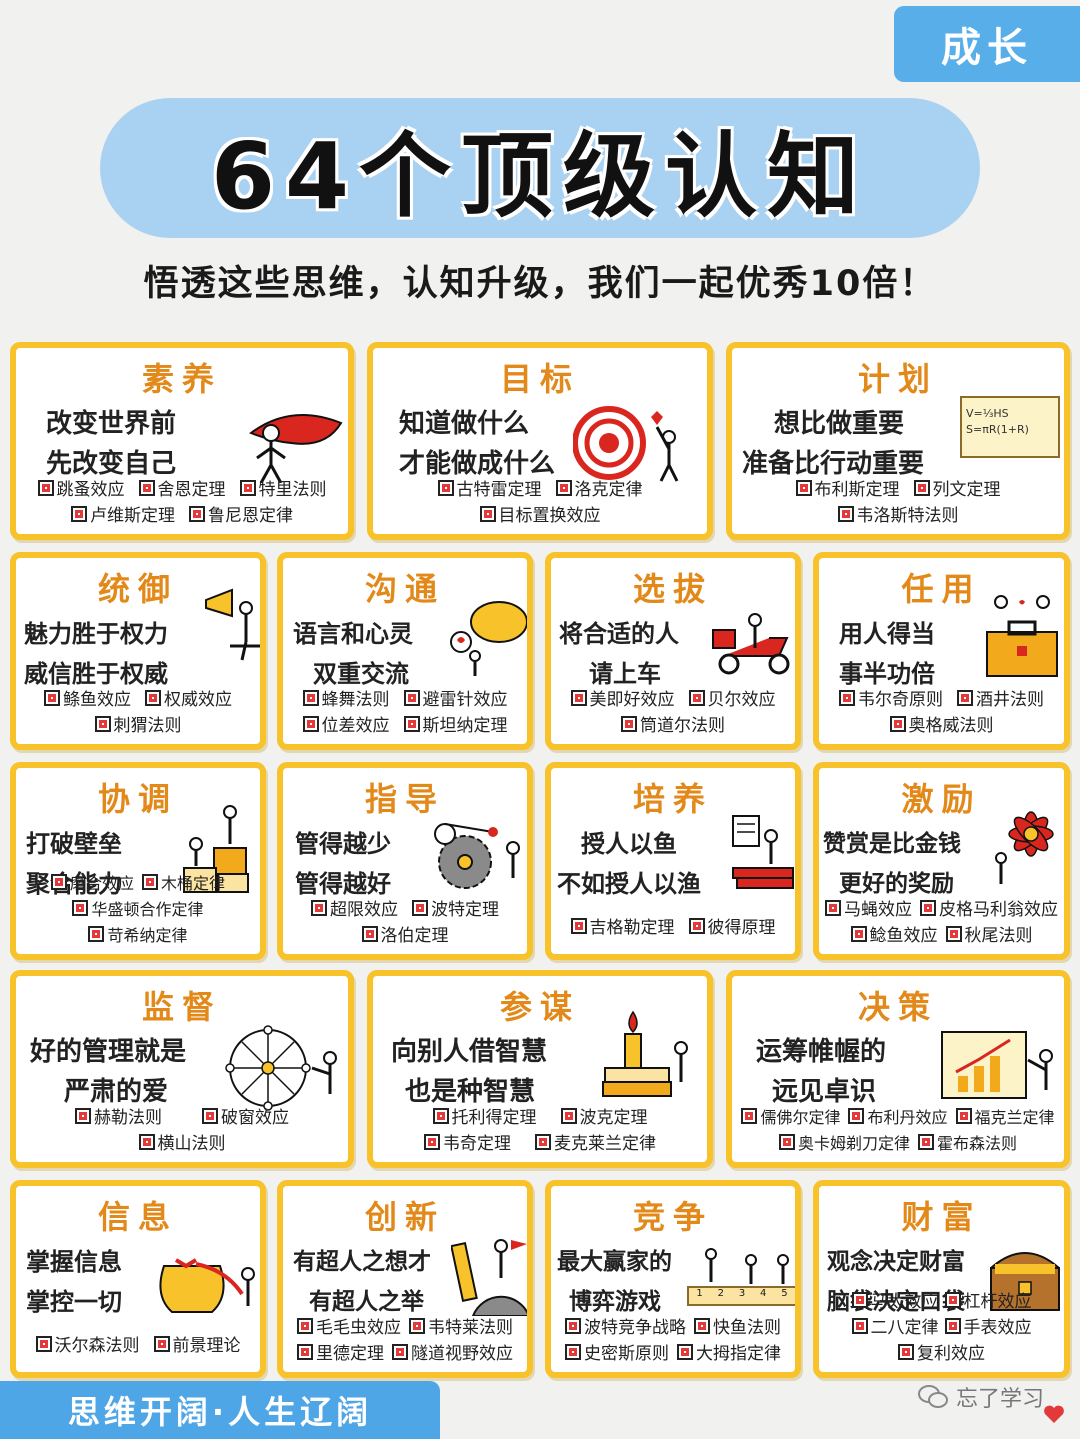 The width and height of the screenshot is (1080, 1439). Describe the element at coordinates (343, 864) in the screenshot. I see `card-slogan: 管得越少 管得越好` at that location.